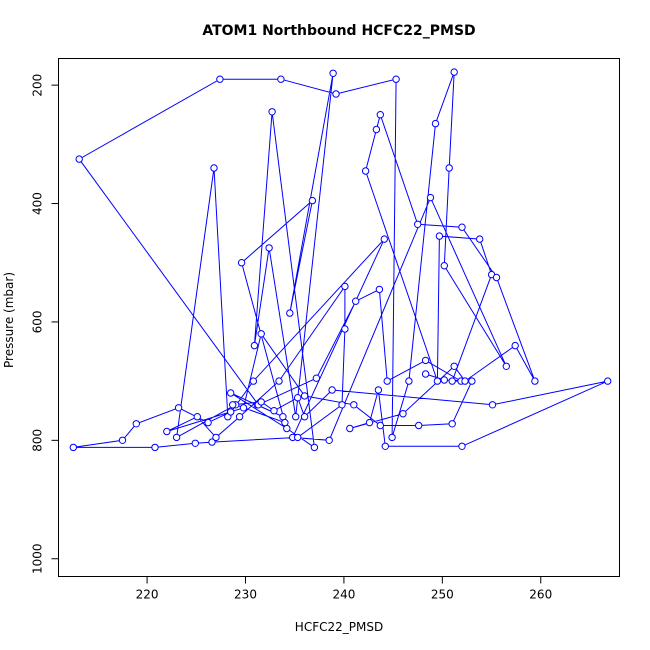 The width and height of the screenshot is (650, 650). What do you see at coordinates (442, 595) in the screenshot?
I see `x-tick-label: 250` at bounding box center [442, 595].